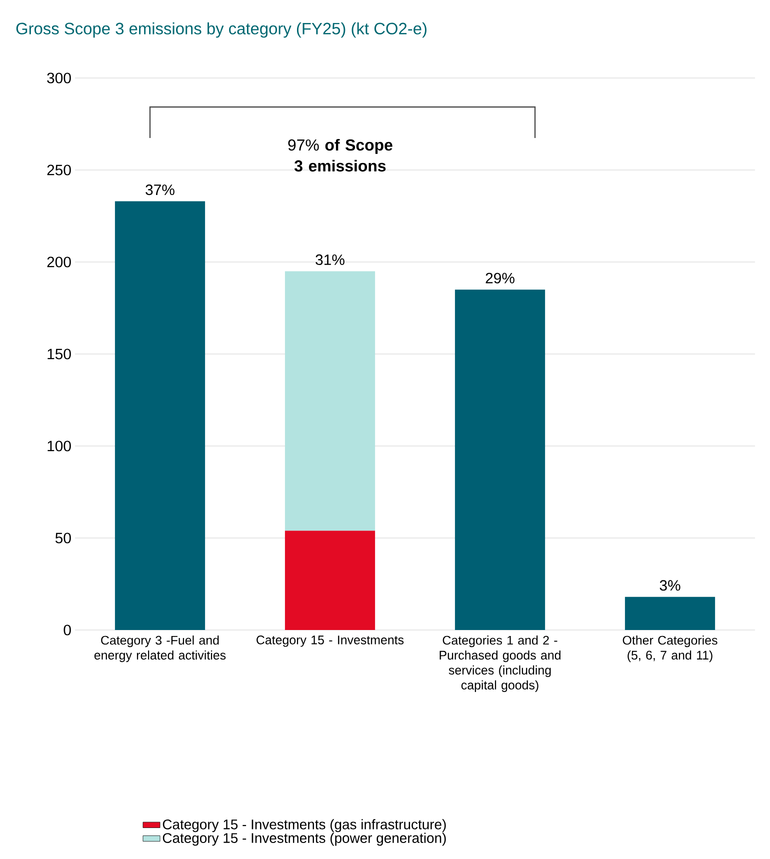  Describe the element at coordinates (500, 664) in the screenshot. I see `x-tick-label: Categories 1 and 2 - Purchased goods and services (including capital goods)` at that location.